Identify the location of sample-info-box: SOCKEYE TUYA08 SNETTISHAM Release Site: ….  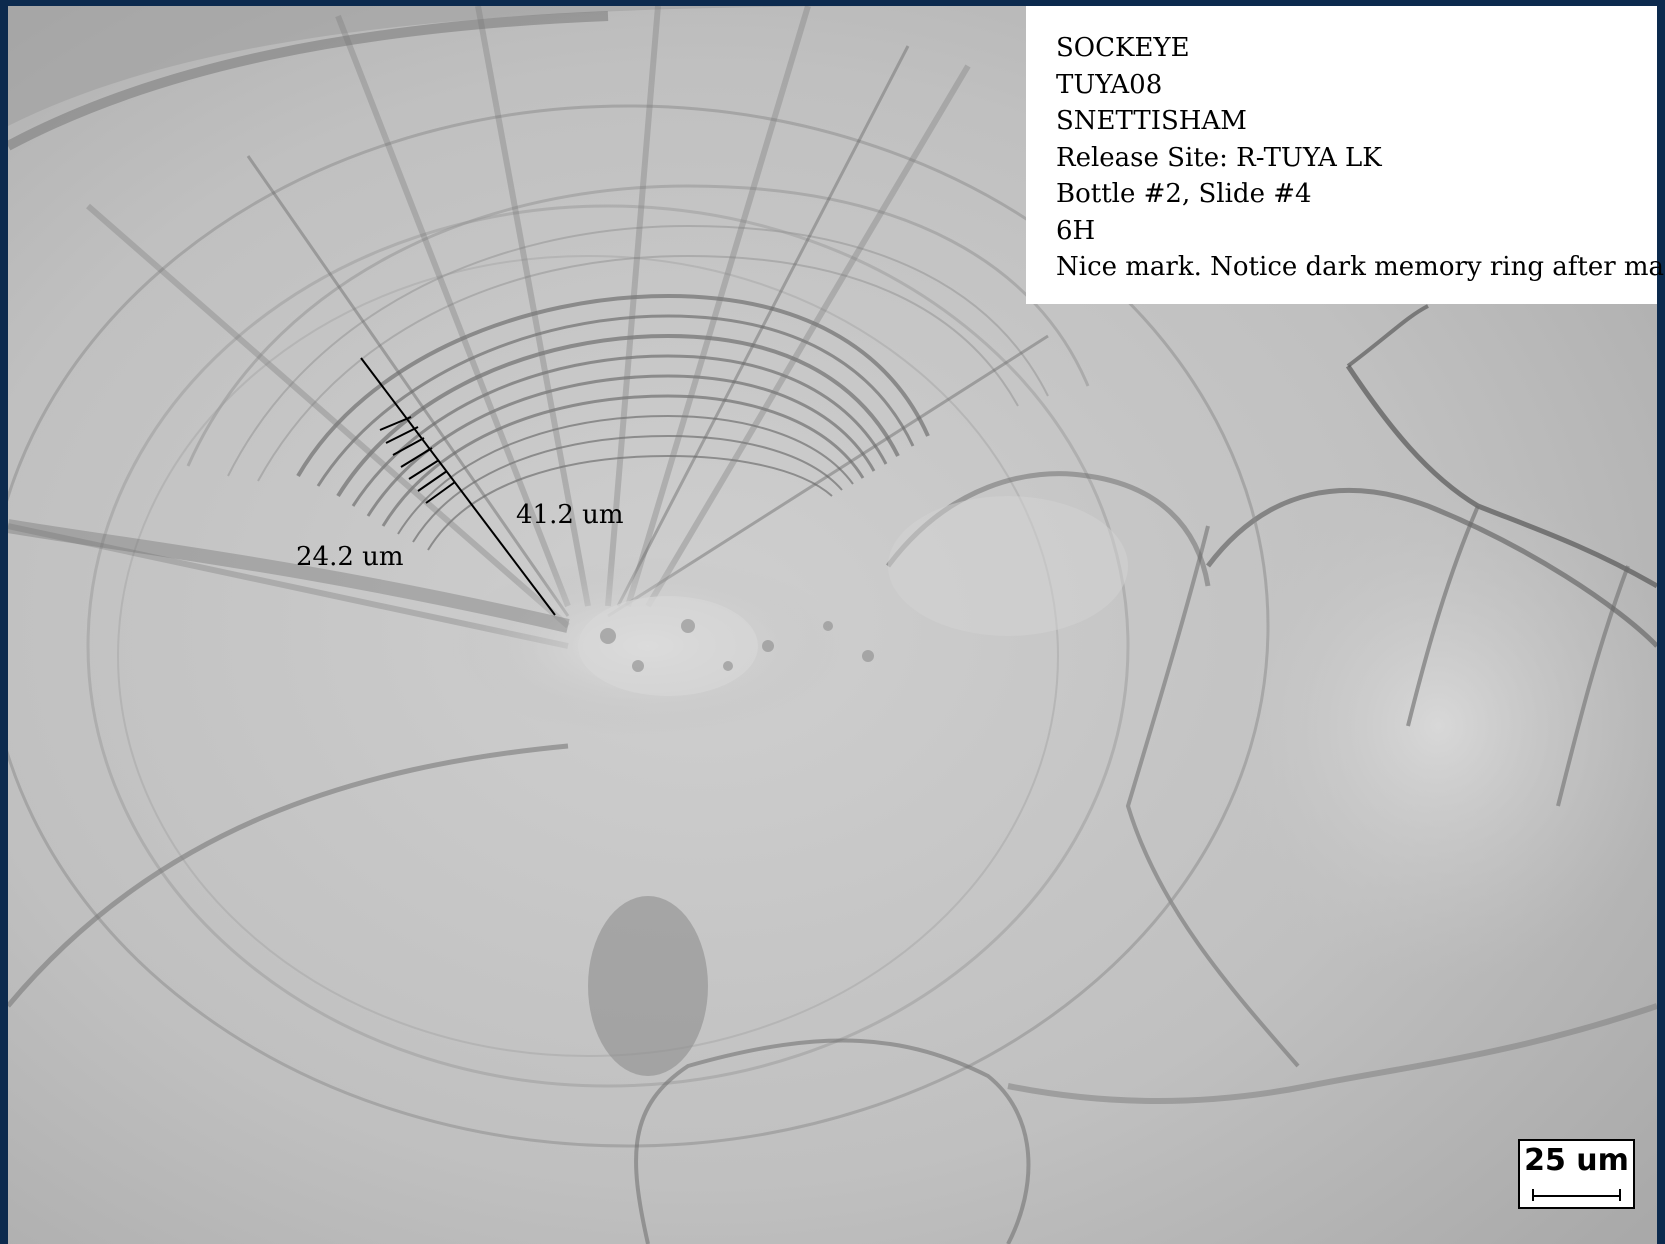
(1341, 155).